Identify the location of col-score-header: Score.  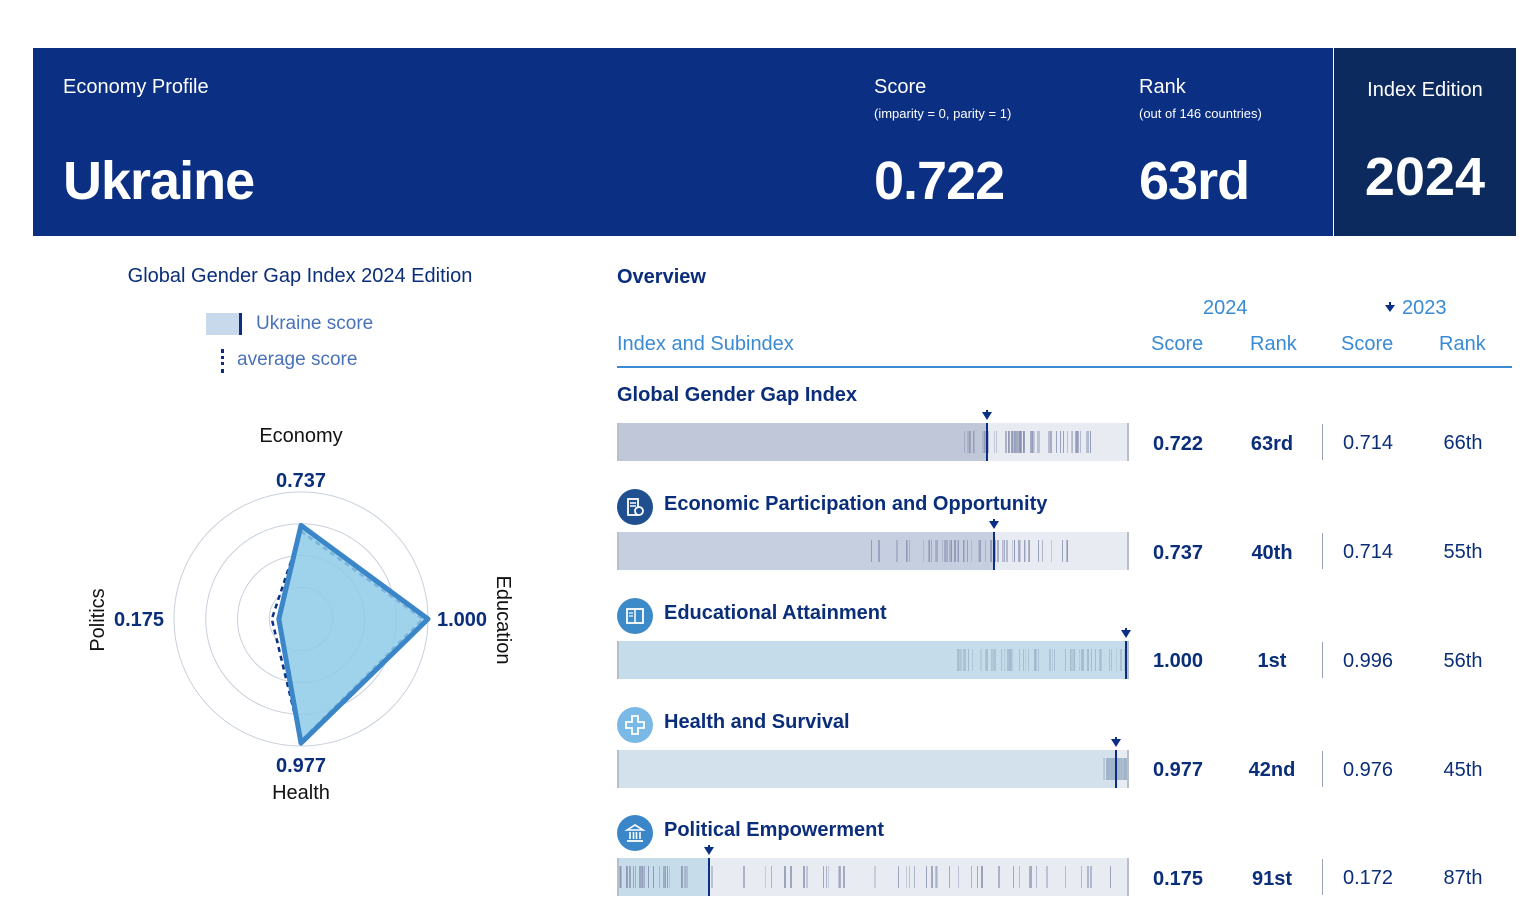
(1177, 344).